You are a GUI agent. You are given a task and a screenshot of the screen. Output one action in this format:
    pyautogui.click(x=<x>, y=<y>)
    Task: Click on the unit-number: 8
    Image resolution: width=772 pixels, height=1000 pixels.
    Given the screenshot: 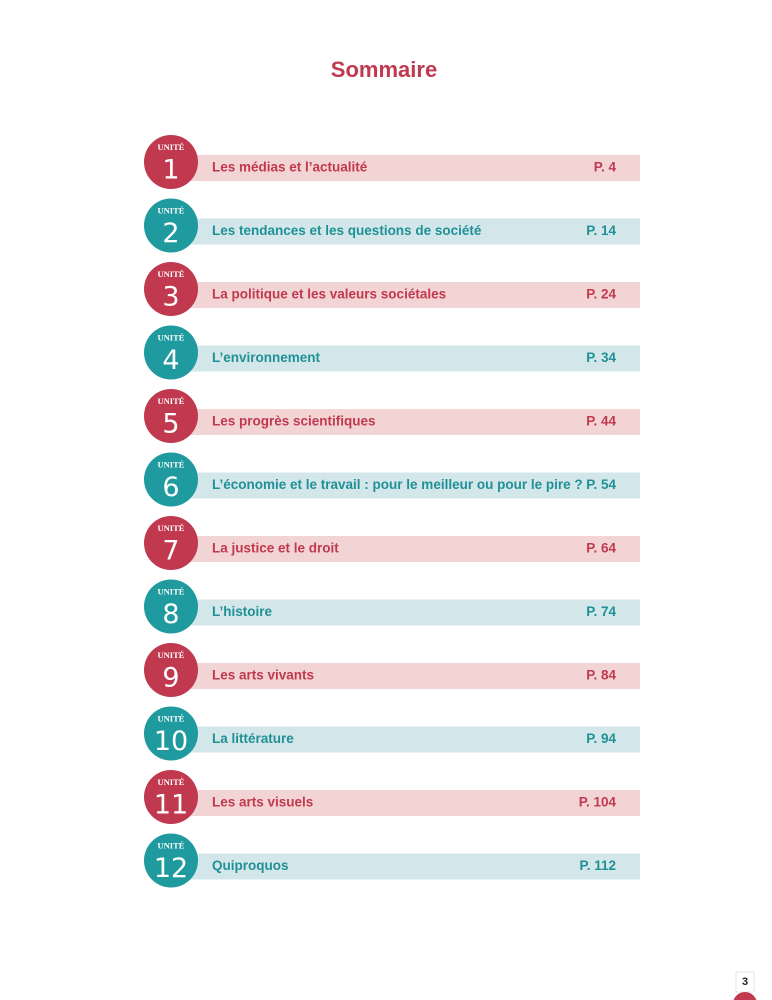 What is the action you would take?
    pyautogui.click(x=170, y=614)
    